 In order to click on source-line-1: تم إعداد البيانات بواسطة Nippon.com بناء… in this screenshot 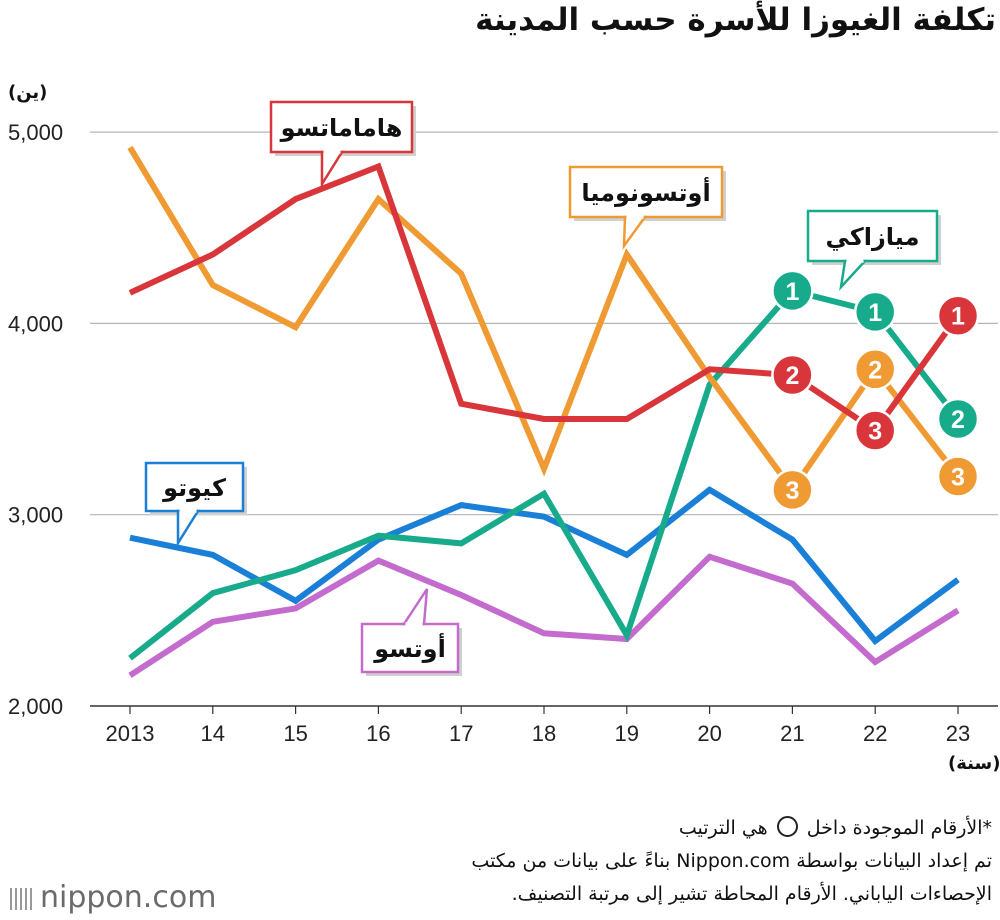, I will do `click(731, 861)`.